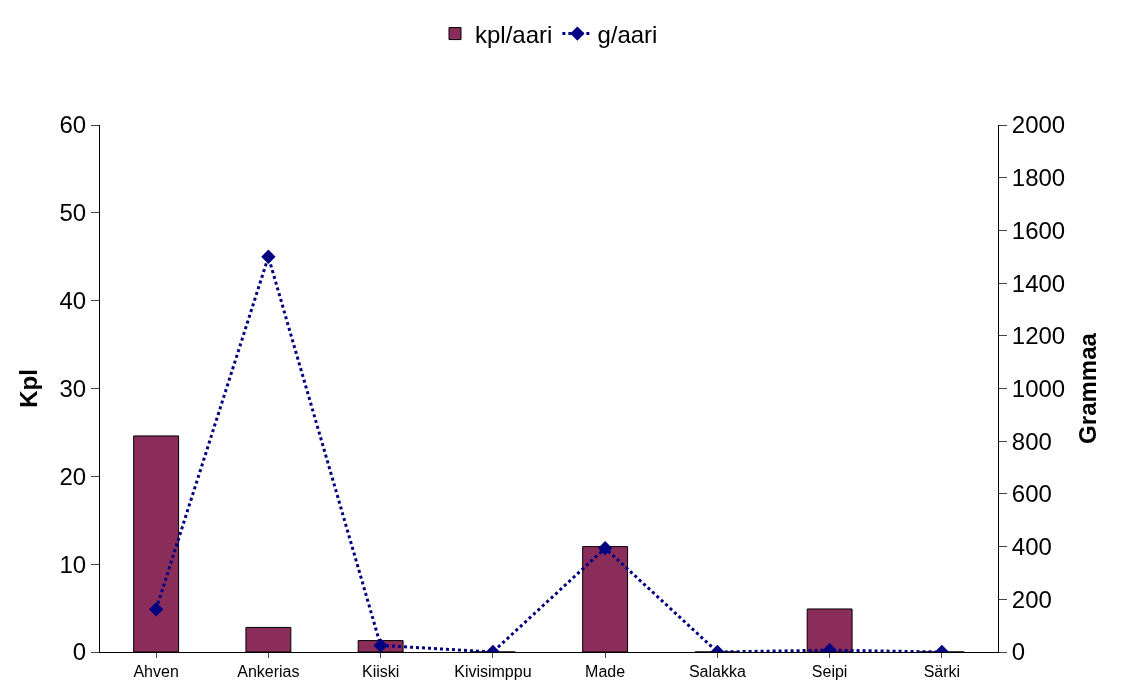  What do you see at coordinates (1031, 494) in the screenshot?
I see `y2-tick-label: 600` at bounding box center [1031, 494].